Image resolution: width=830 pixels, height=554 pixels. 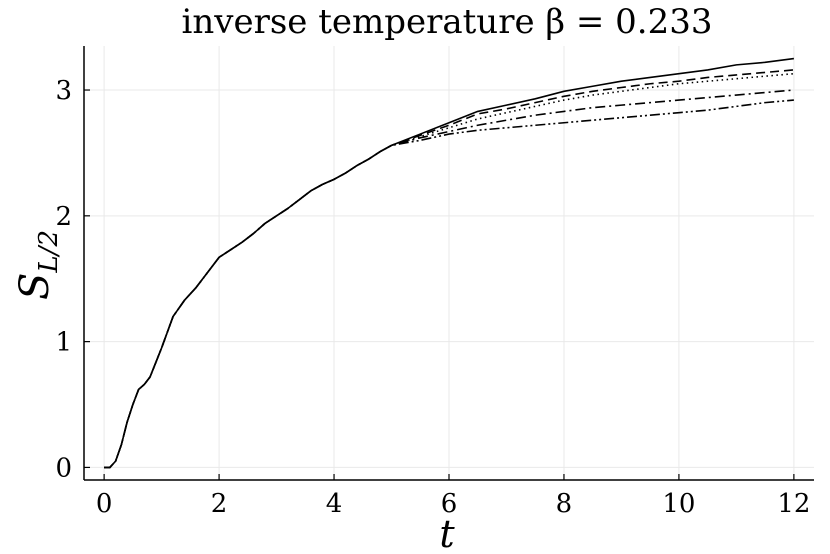 What do you see at coordinates (219, 504) in the screenshot?
I see `x-tick-label: 2` at bounding box center [219, 504].